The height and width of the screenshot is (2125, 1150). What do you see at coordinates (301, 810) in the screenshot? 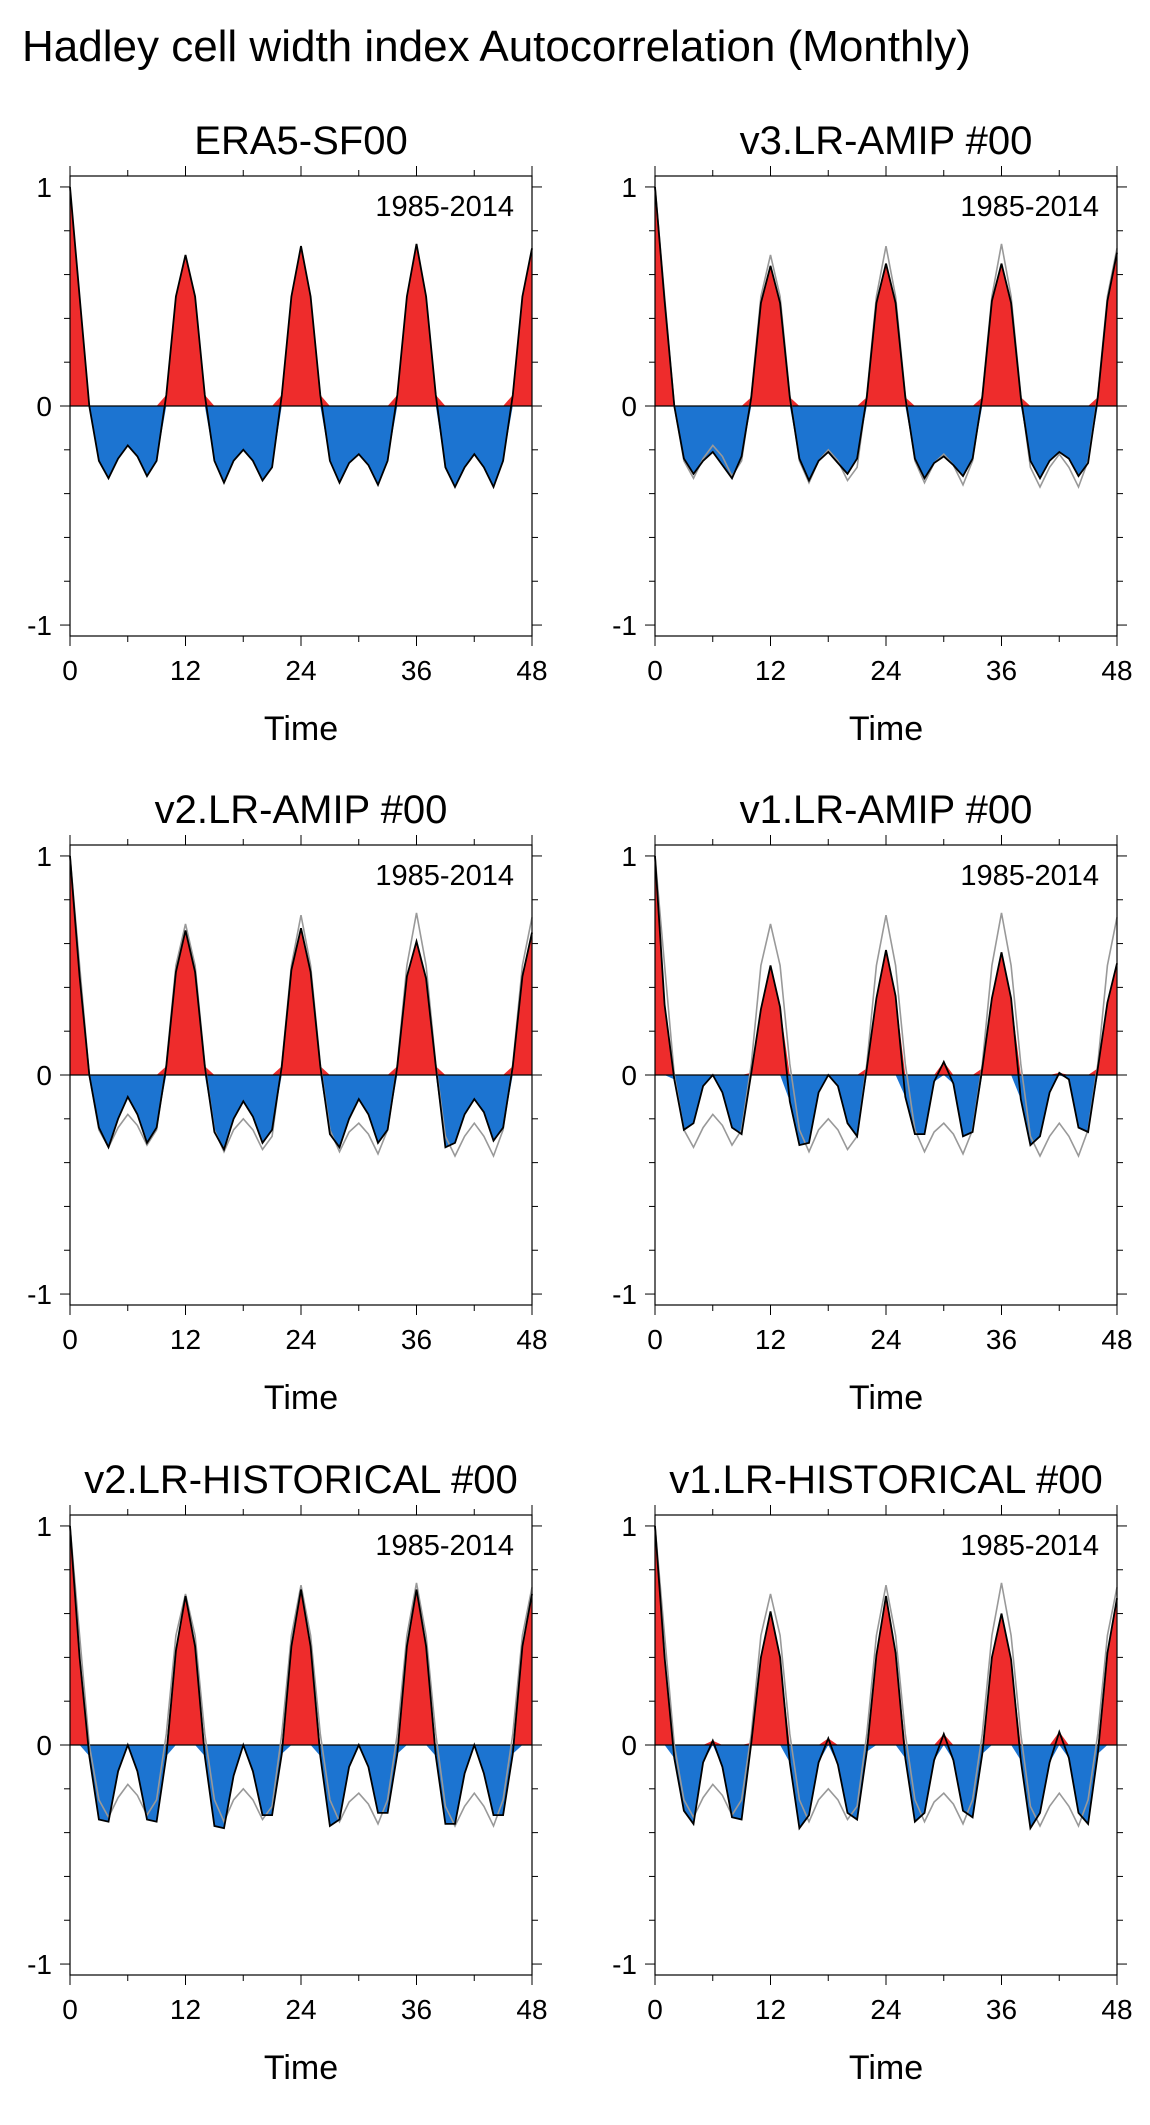
I see `panel-title: v2.LR-AMIP #00` at bounding box center [301, 810].